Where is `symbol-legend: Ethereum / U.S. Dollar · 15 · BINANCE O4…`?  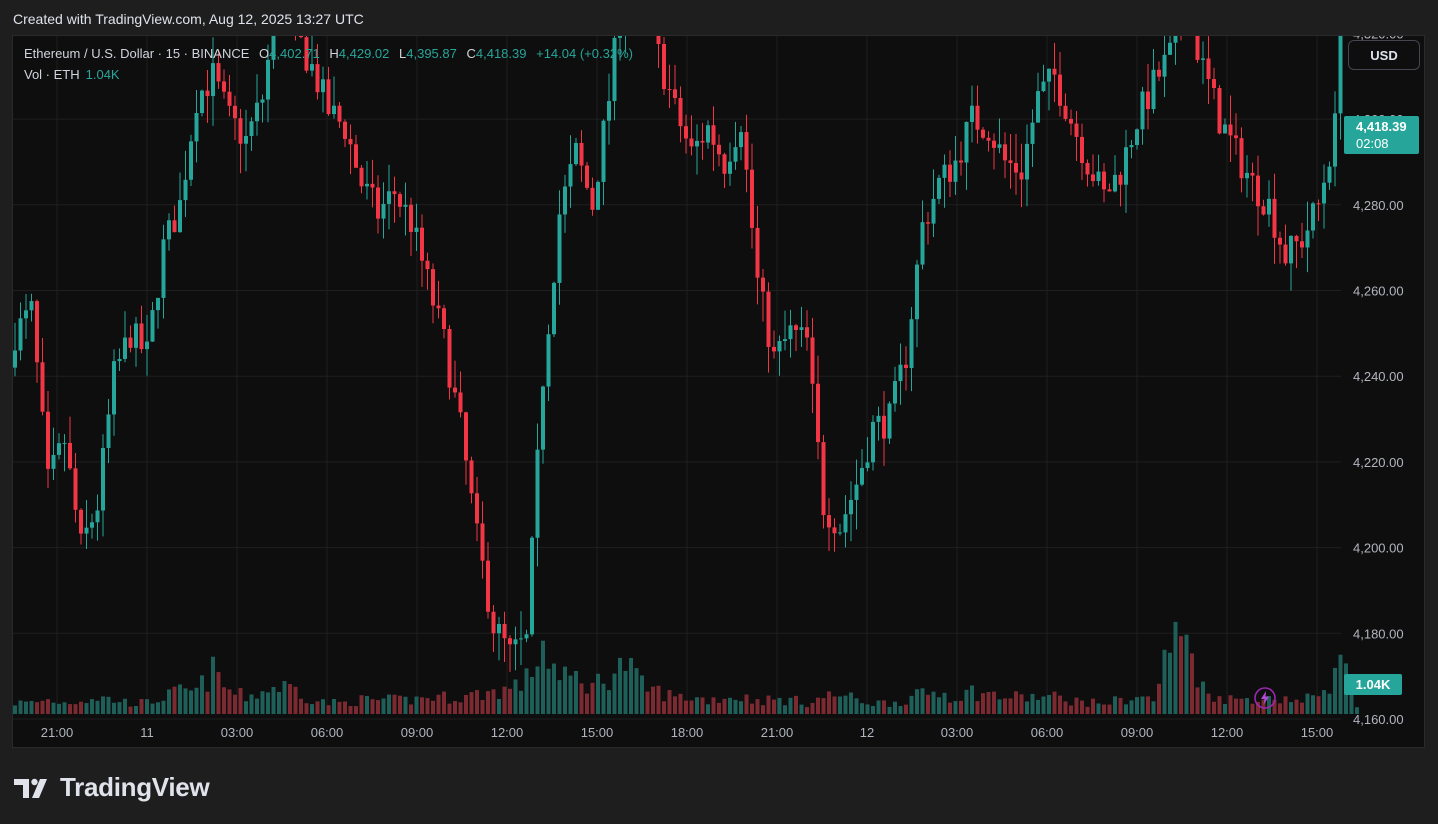 symbol-legend: Ethereum / U.S. Dollar · 15 · BINANCE O4… is located at coordinates (328, 53).